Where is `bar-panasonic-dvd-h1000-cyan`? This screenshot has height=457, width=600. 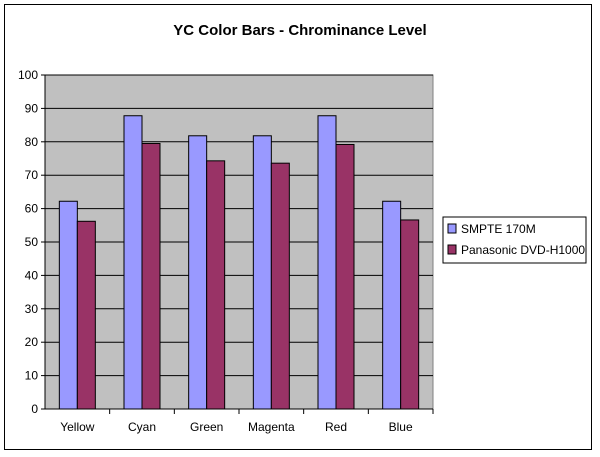 bar-panasonic-dvd-h1000-cyan is located at coordinates (151, 276).